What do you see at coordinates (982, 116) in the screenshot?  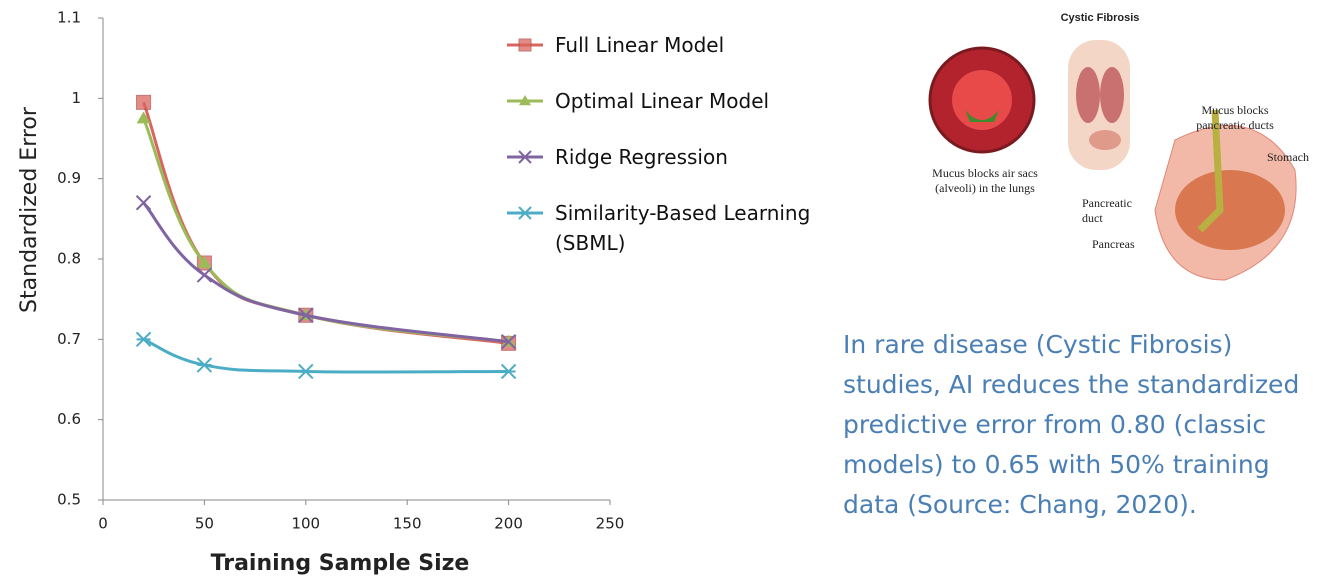 I see `mucus` at bounding box center [982, 116].